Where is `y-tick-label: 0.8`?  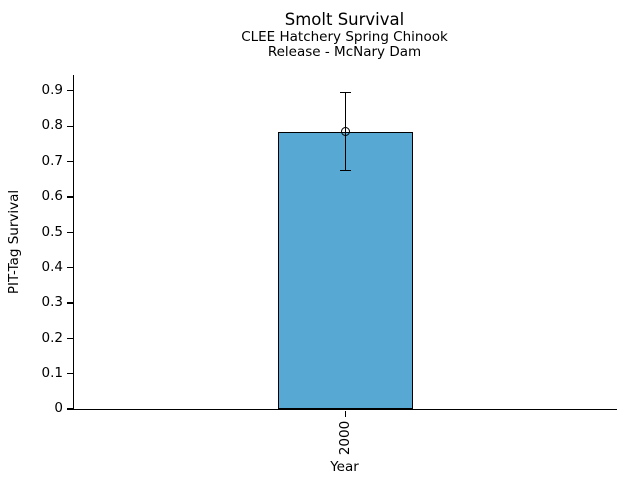 y-tick-label: 0.8 is located at coordinates (52, 125).